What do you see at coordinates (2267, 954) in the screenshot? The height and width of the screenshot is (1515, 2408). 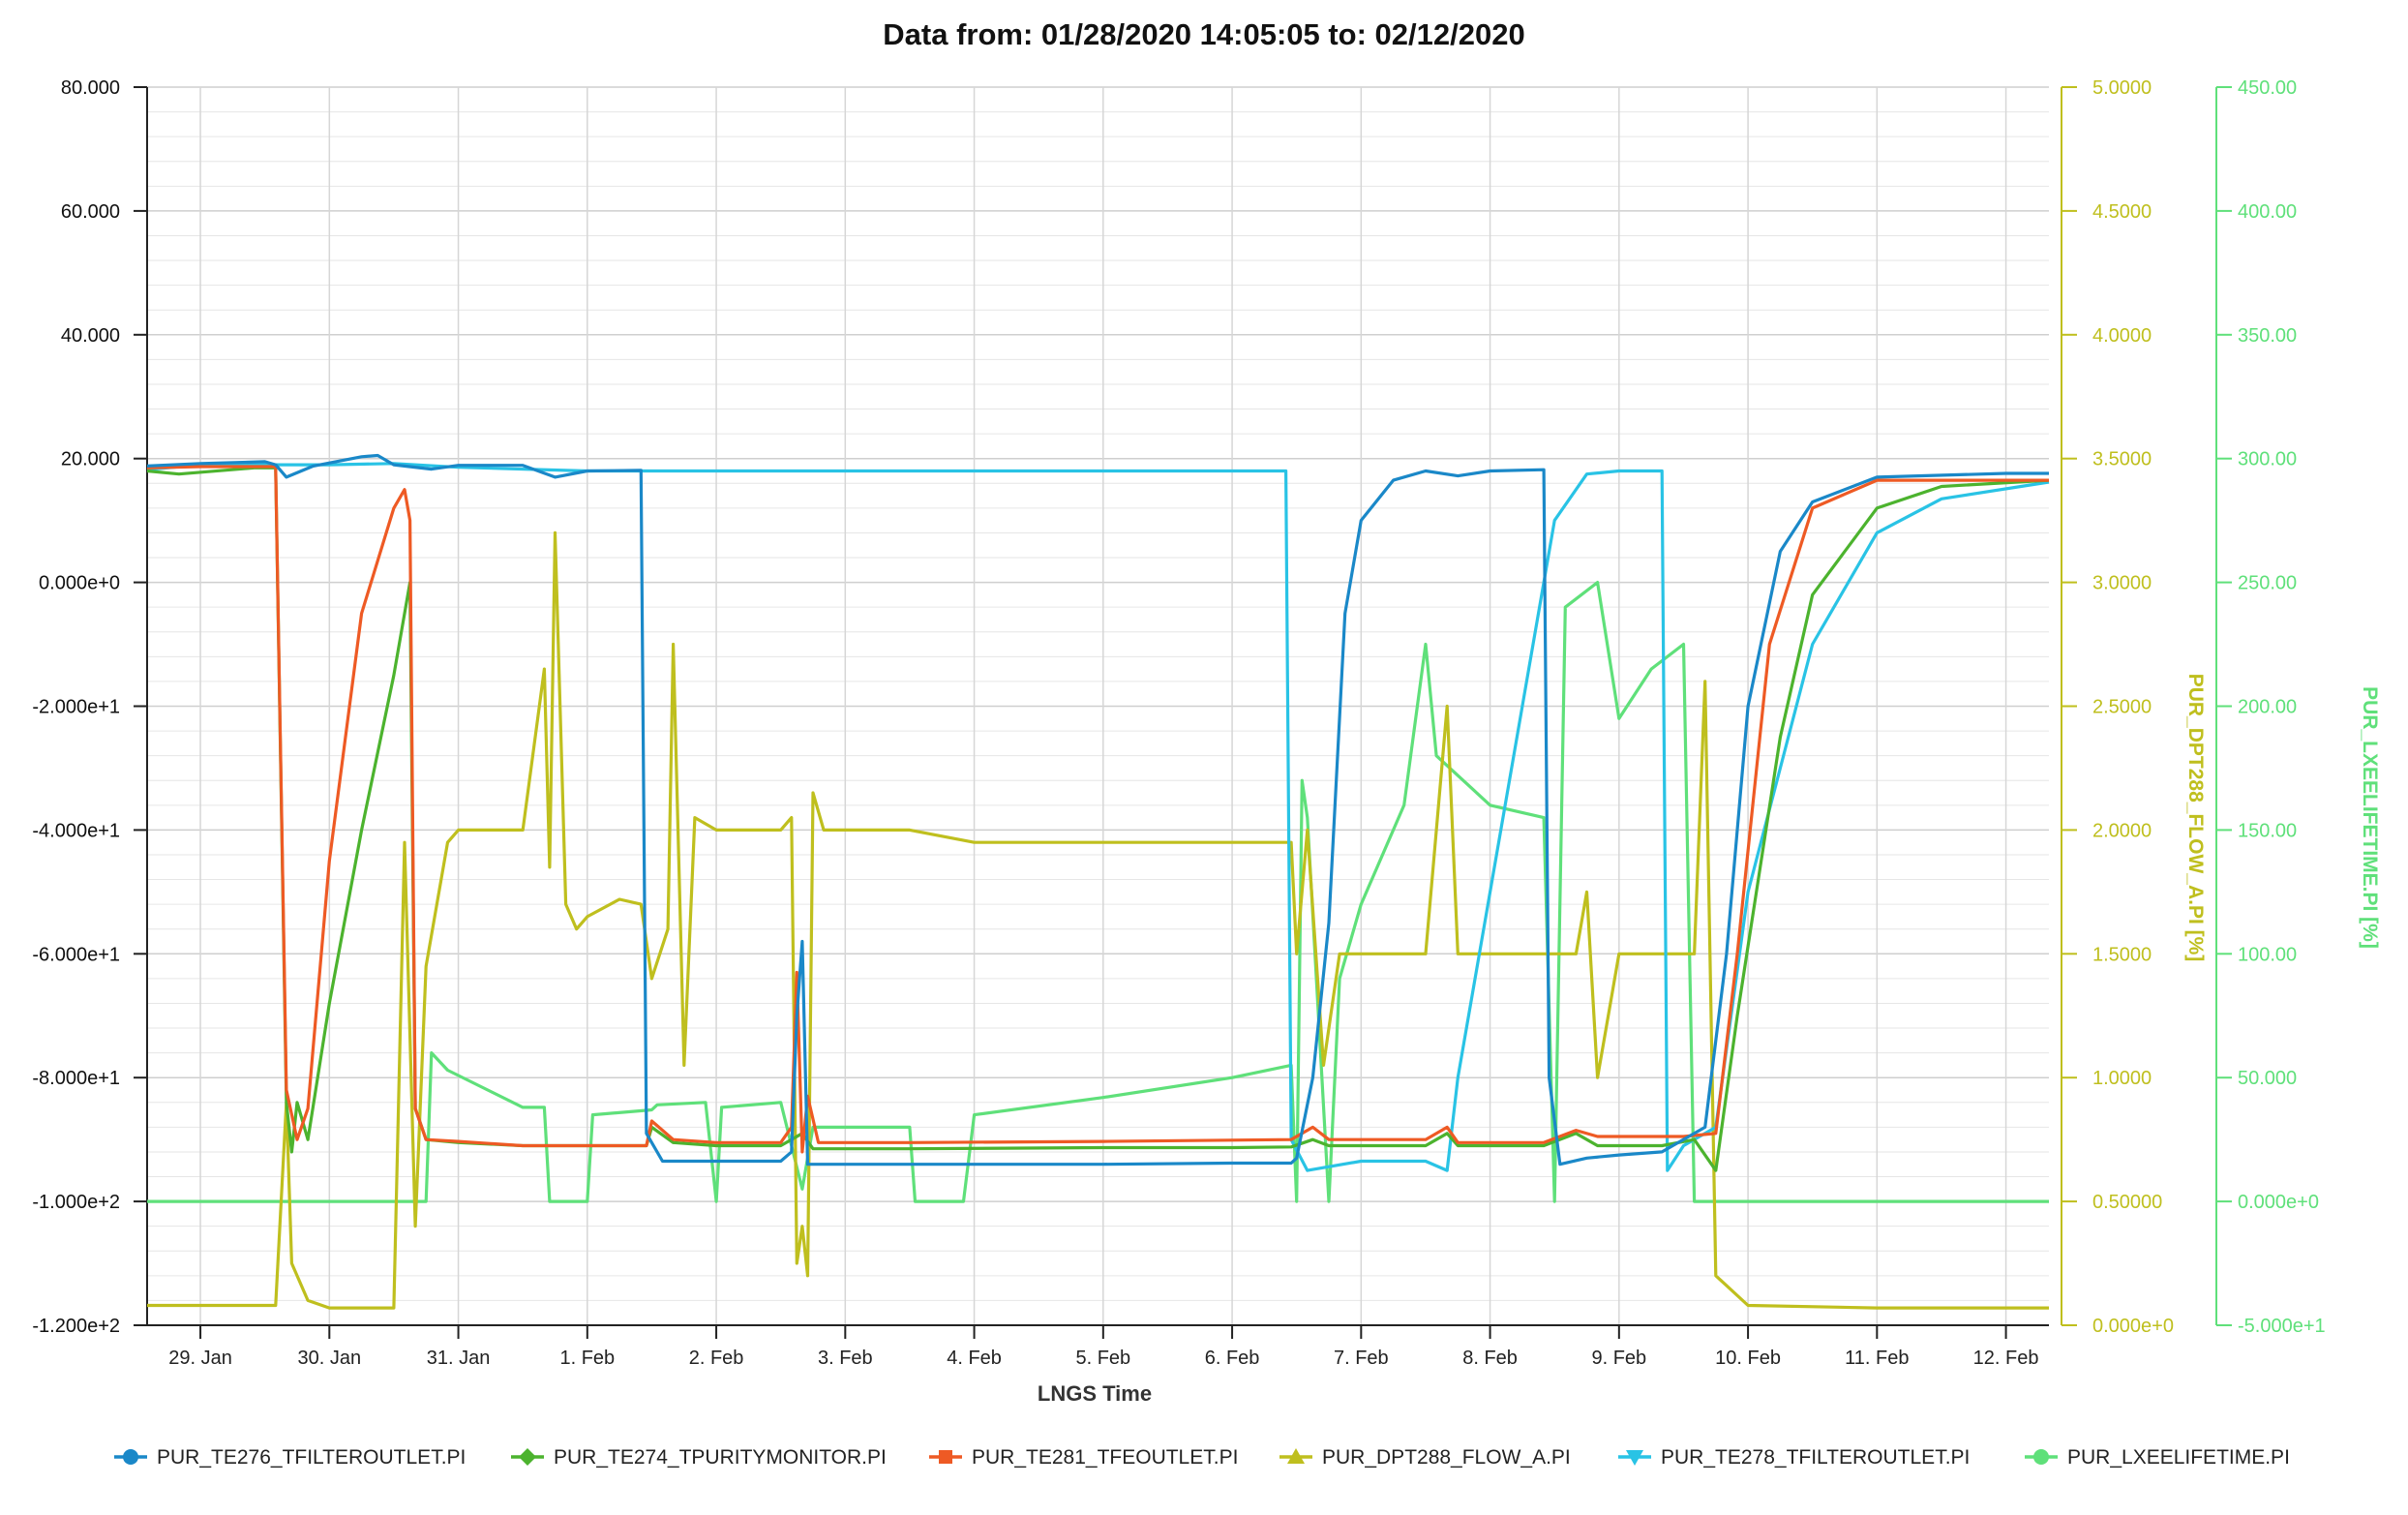 I see `y-tick-label-life: 100.00` at bounding box center [2267, 954].